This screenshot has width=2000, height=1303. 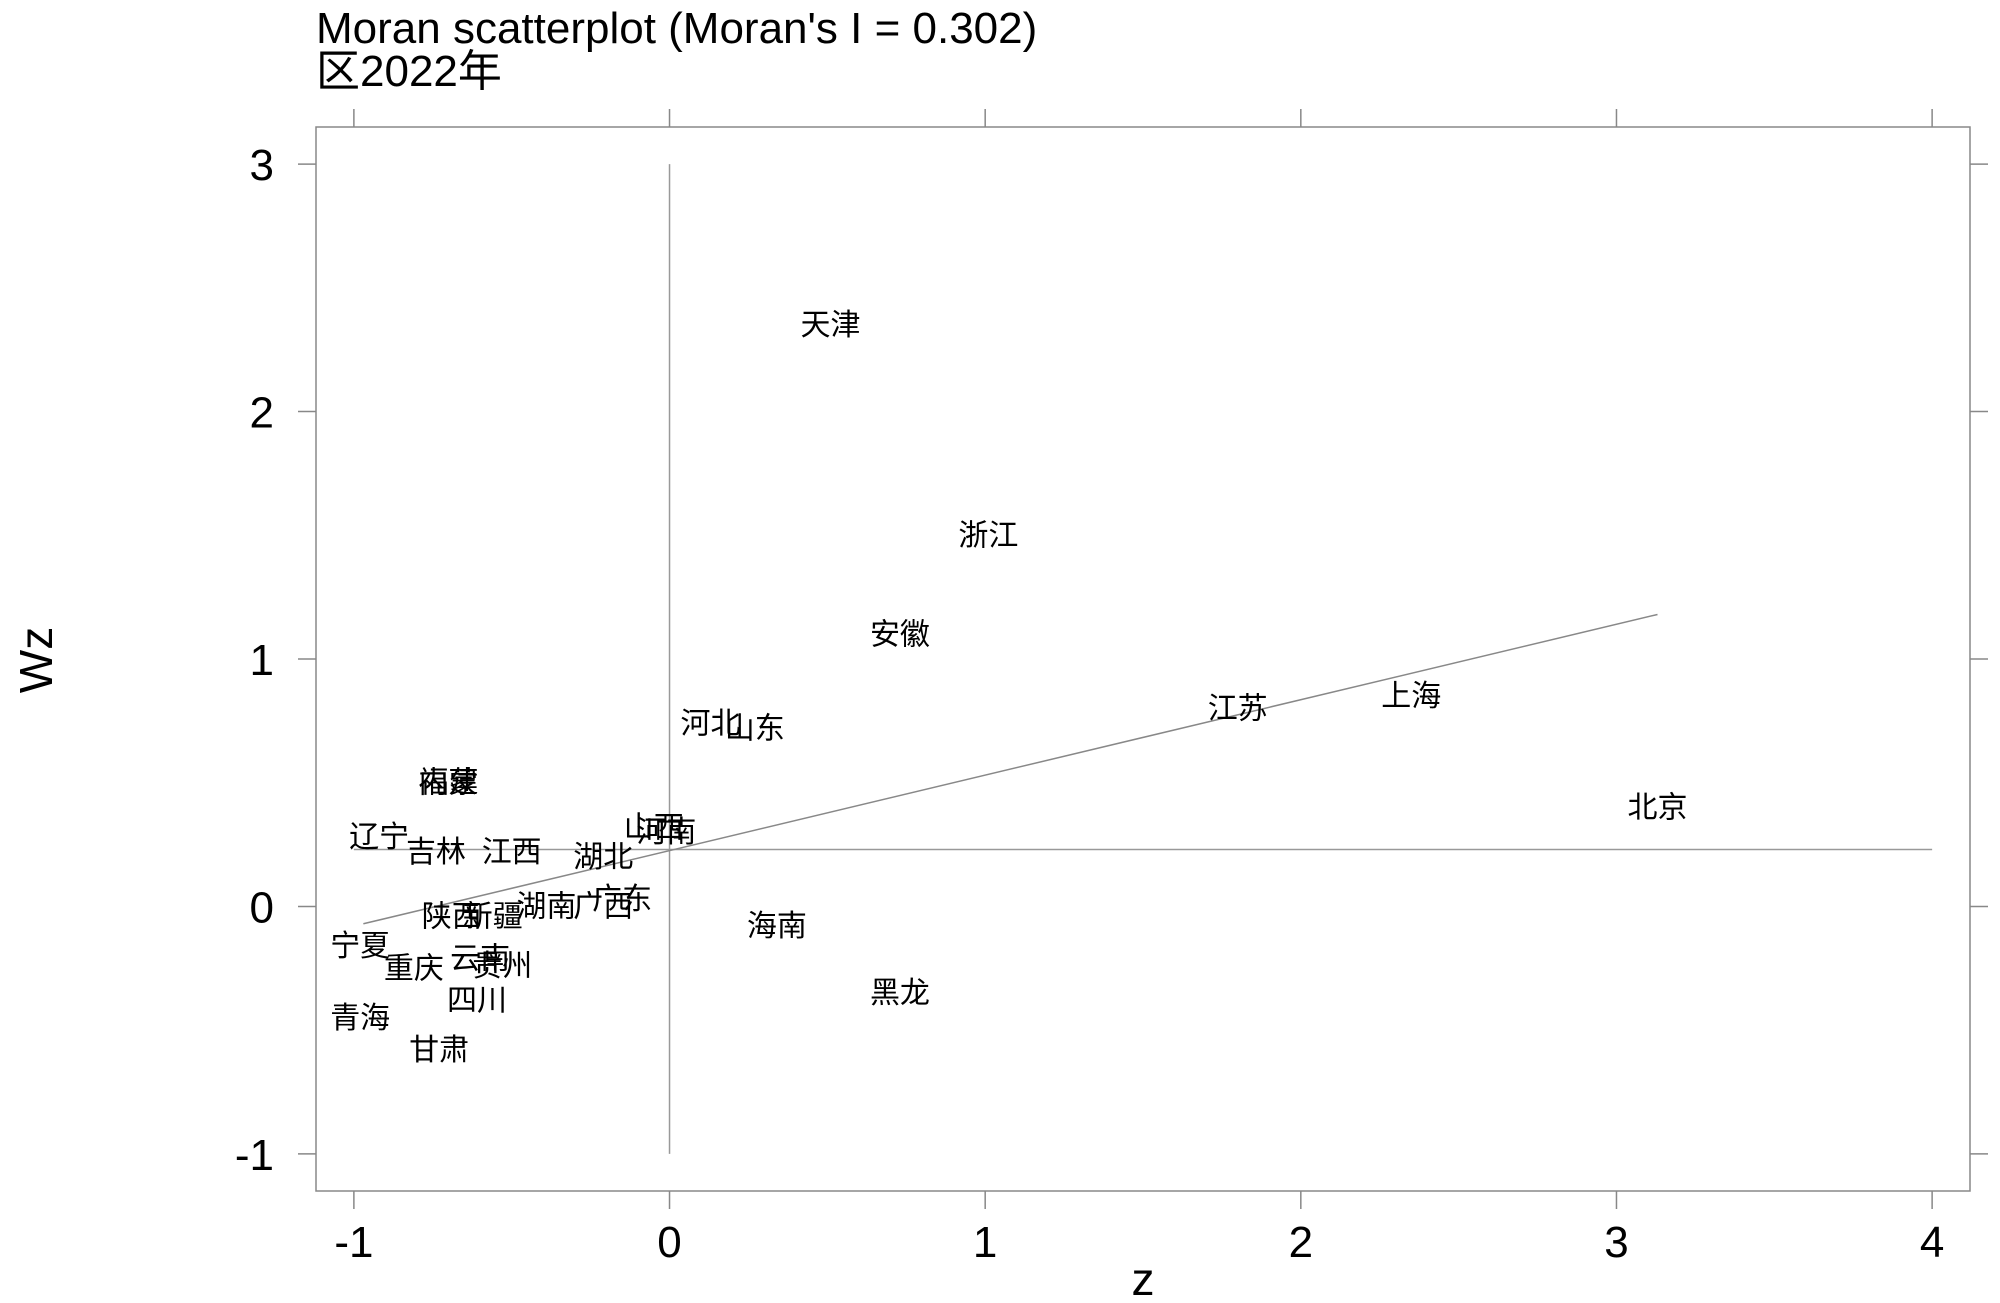 What do you see at coordinates (900, 634) in the screenshot?
I see `point-label: 安徽` at bounding box center [900, 634].